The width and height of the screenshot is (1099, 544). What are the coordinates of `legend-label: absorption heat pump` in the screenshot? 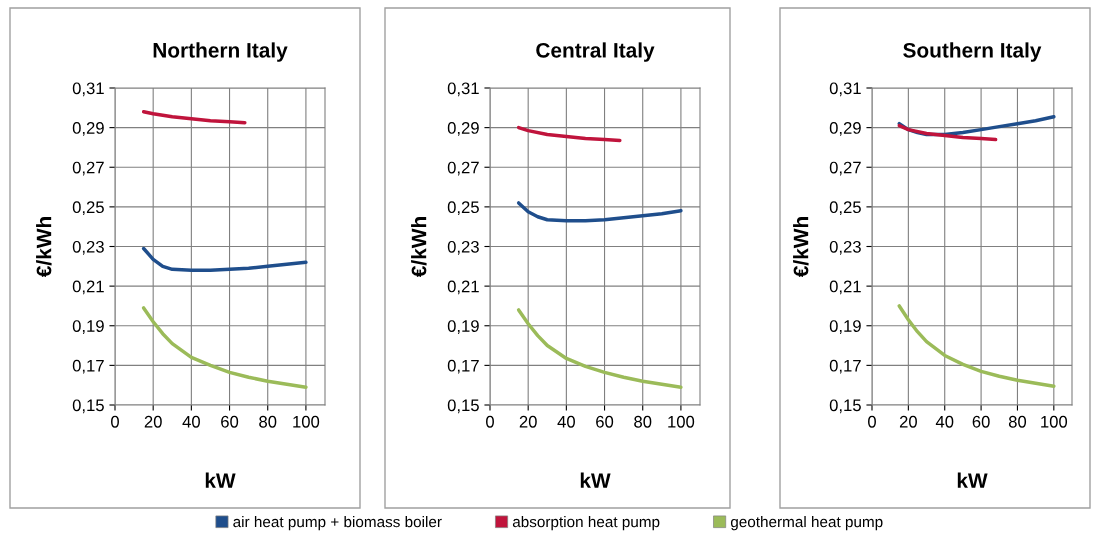 It's located at (586, 523).